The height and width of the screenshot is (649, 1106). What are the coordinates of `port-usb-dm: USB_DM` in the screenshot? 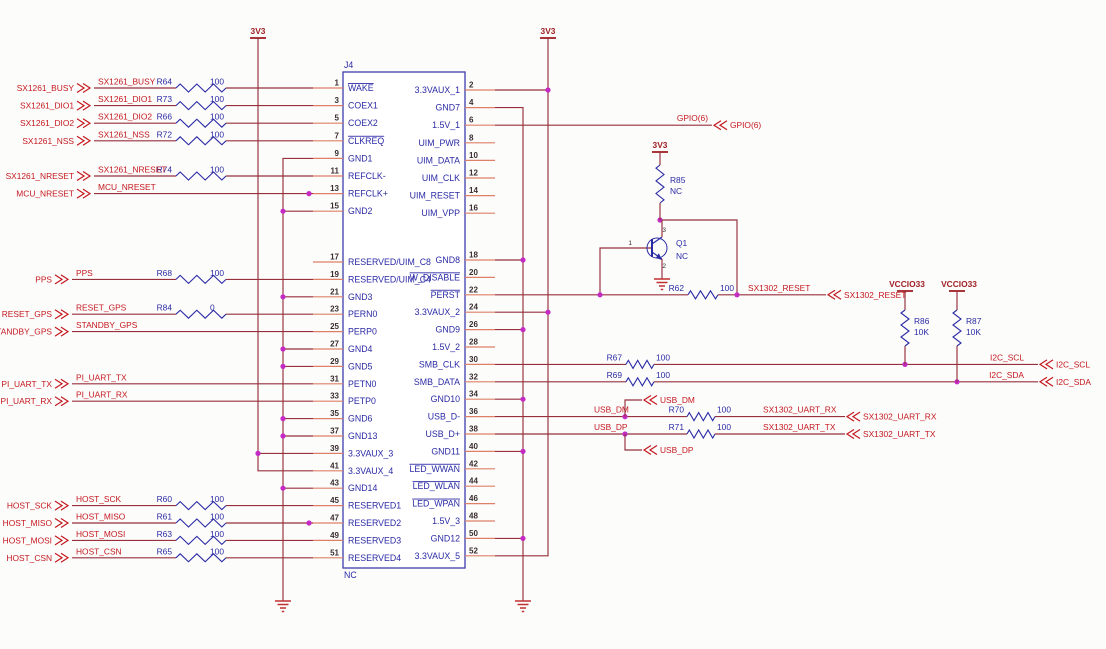 It's located at (677, 400).